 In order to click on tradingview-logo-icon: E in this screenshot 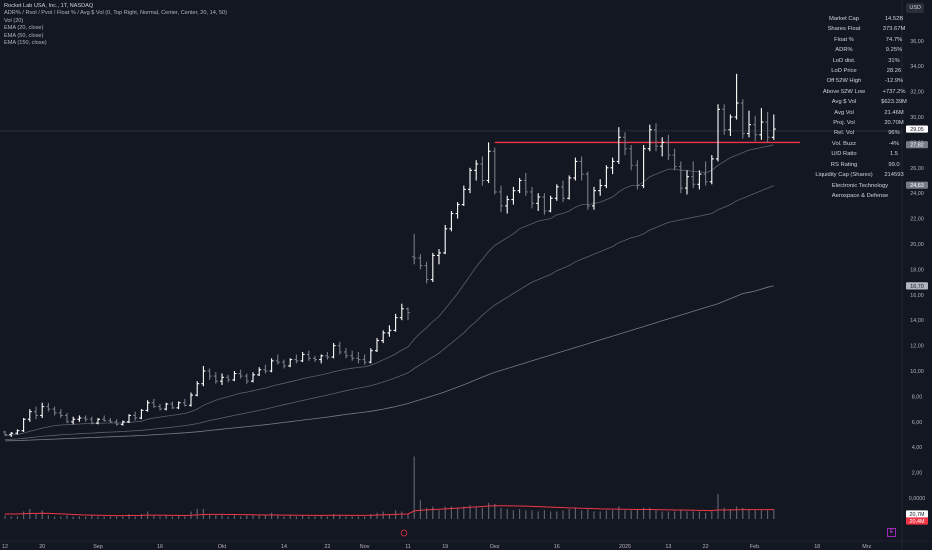, I will do `click(891, 532)`.